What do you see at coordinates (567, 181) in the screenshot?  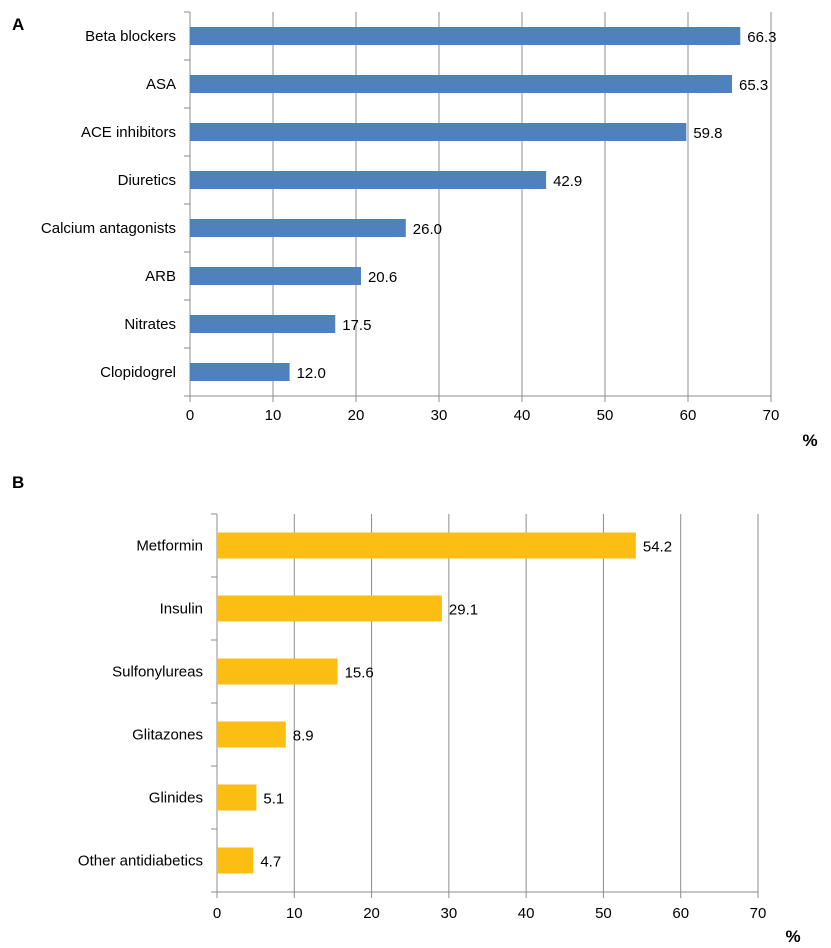 I see `value-label-a-3: 42.9` at bounding box center [567, 181].